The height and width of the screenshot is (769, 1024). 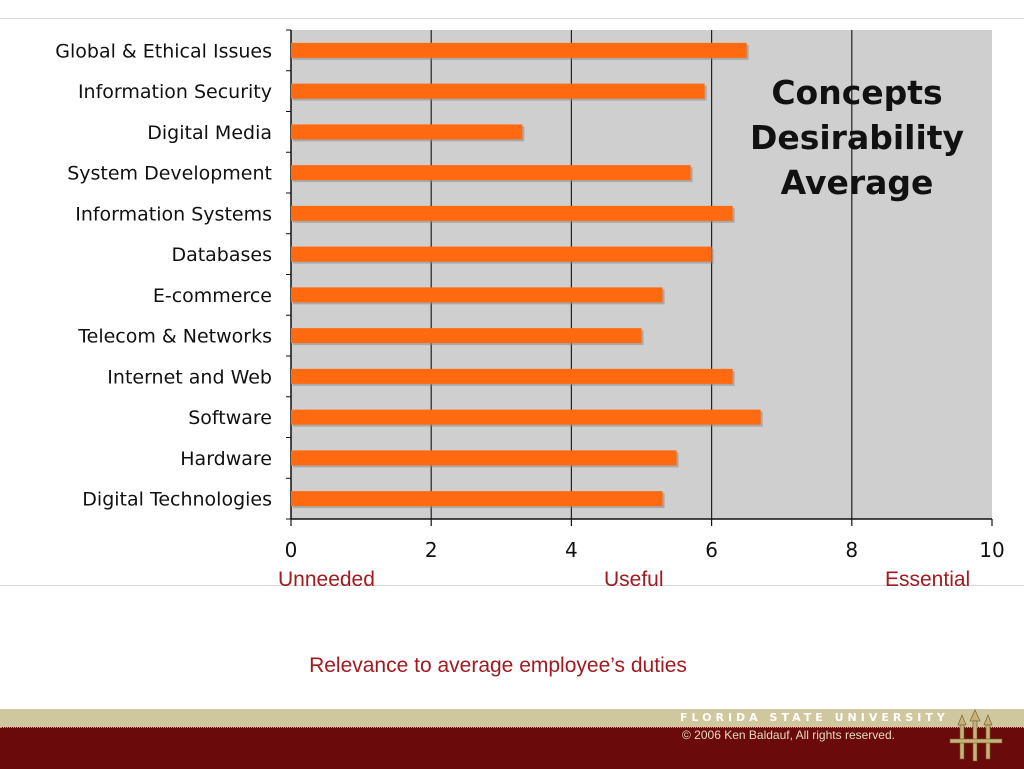 What do you see at coordinates (498, 665) in the screenshot?
I see `x-axis-caption: Relevance to average employee’s duties` at bounding box center [498, 665].